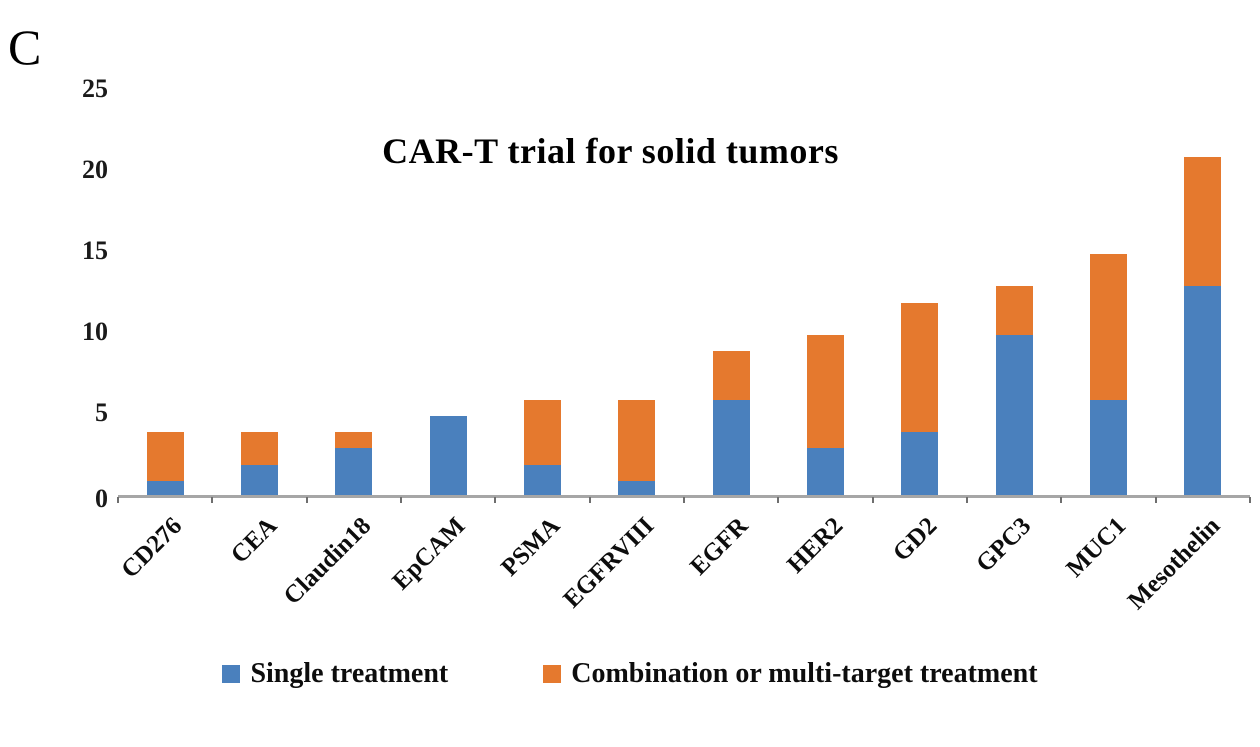  I want to click on bar-segment-combination-Mesothelin, so click(1203, 221).